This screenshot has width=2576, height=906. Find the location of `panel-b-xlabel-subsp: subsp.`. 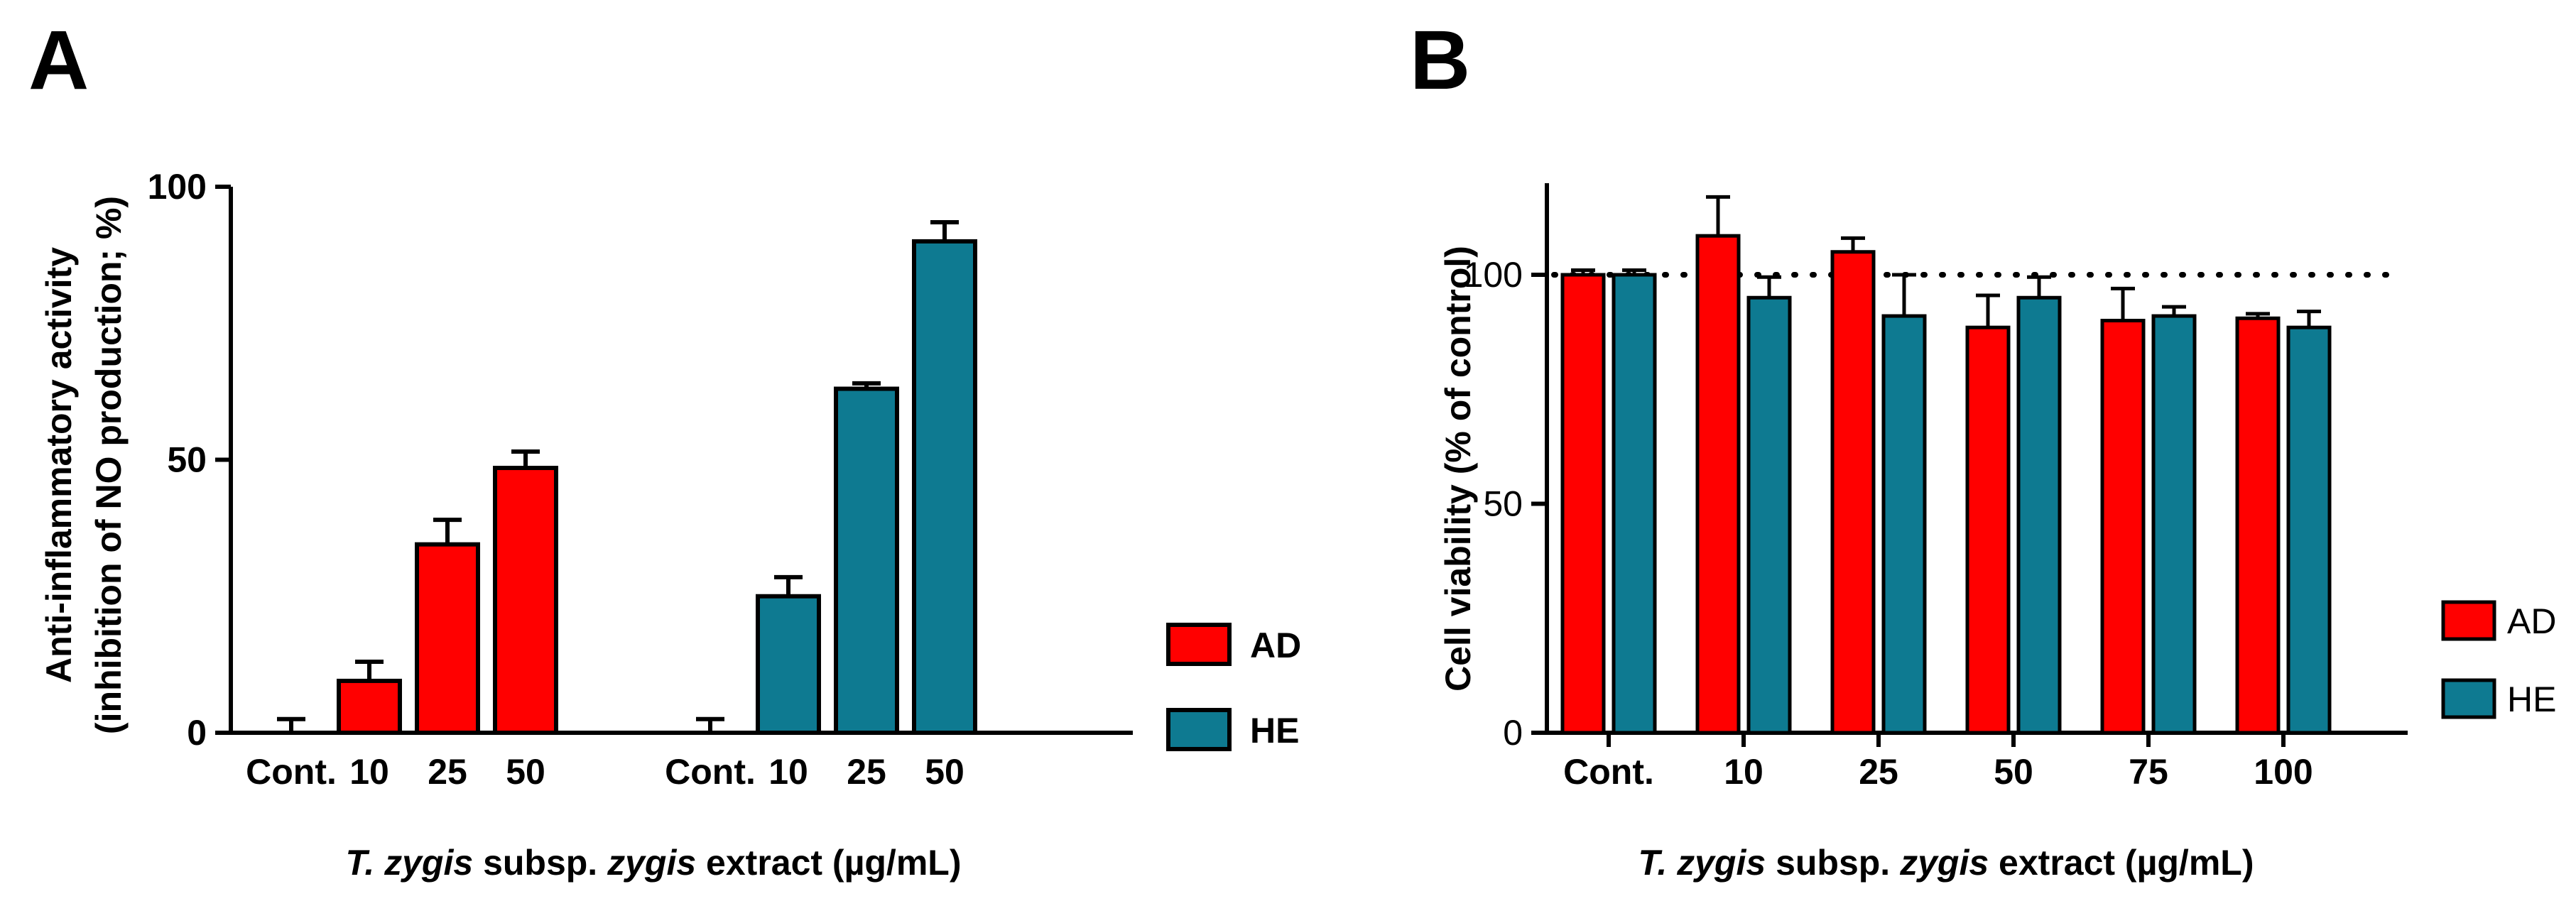

panel-b-xlabel-subsp: subsp. is located at coordinates (1833, 863).